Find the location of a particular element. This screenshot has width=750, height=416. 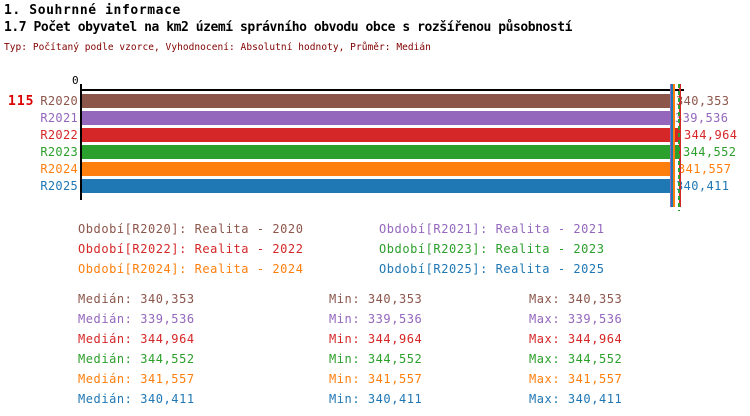

legend-item: Období[R2022]: Realita - 2022 is located at coordinates (191, 249).